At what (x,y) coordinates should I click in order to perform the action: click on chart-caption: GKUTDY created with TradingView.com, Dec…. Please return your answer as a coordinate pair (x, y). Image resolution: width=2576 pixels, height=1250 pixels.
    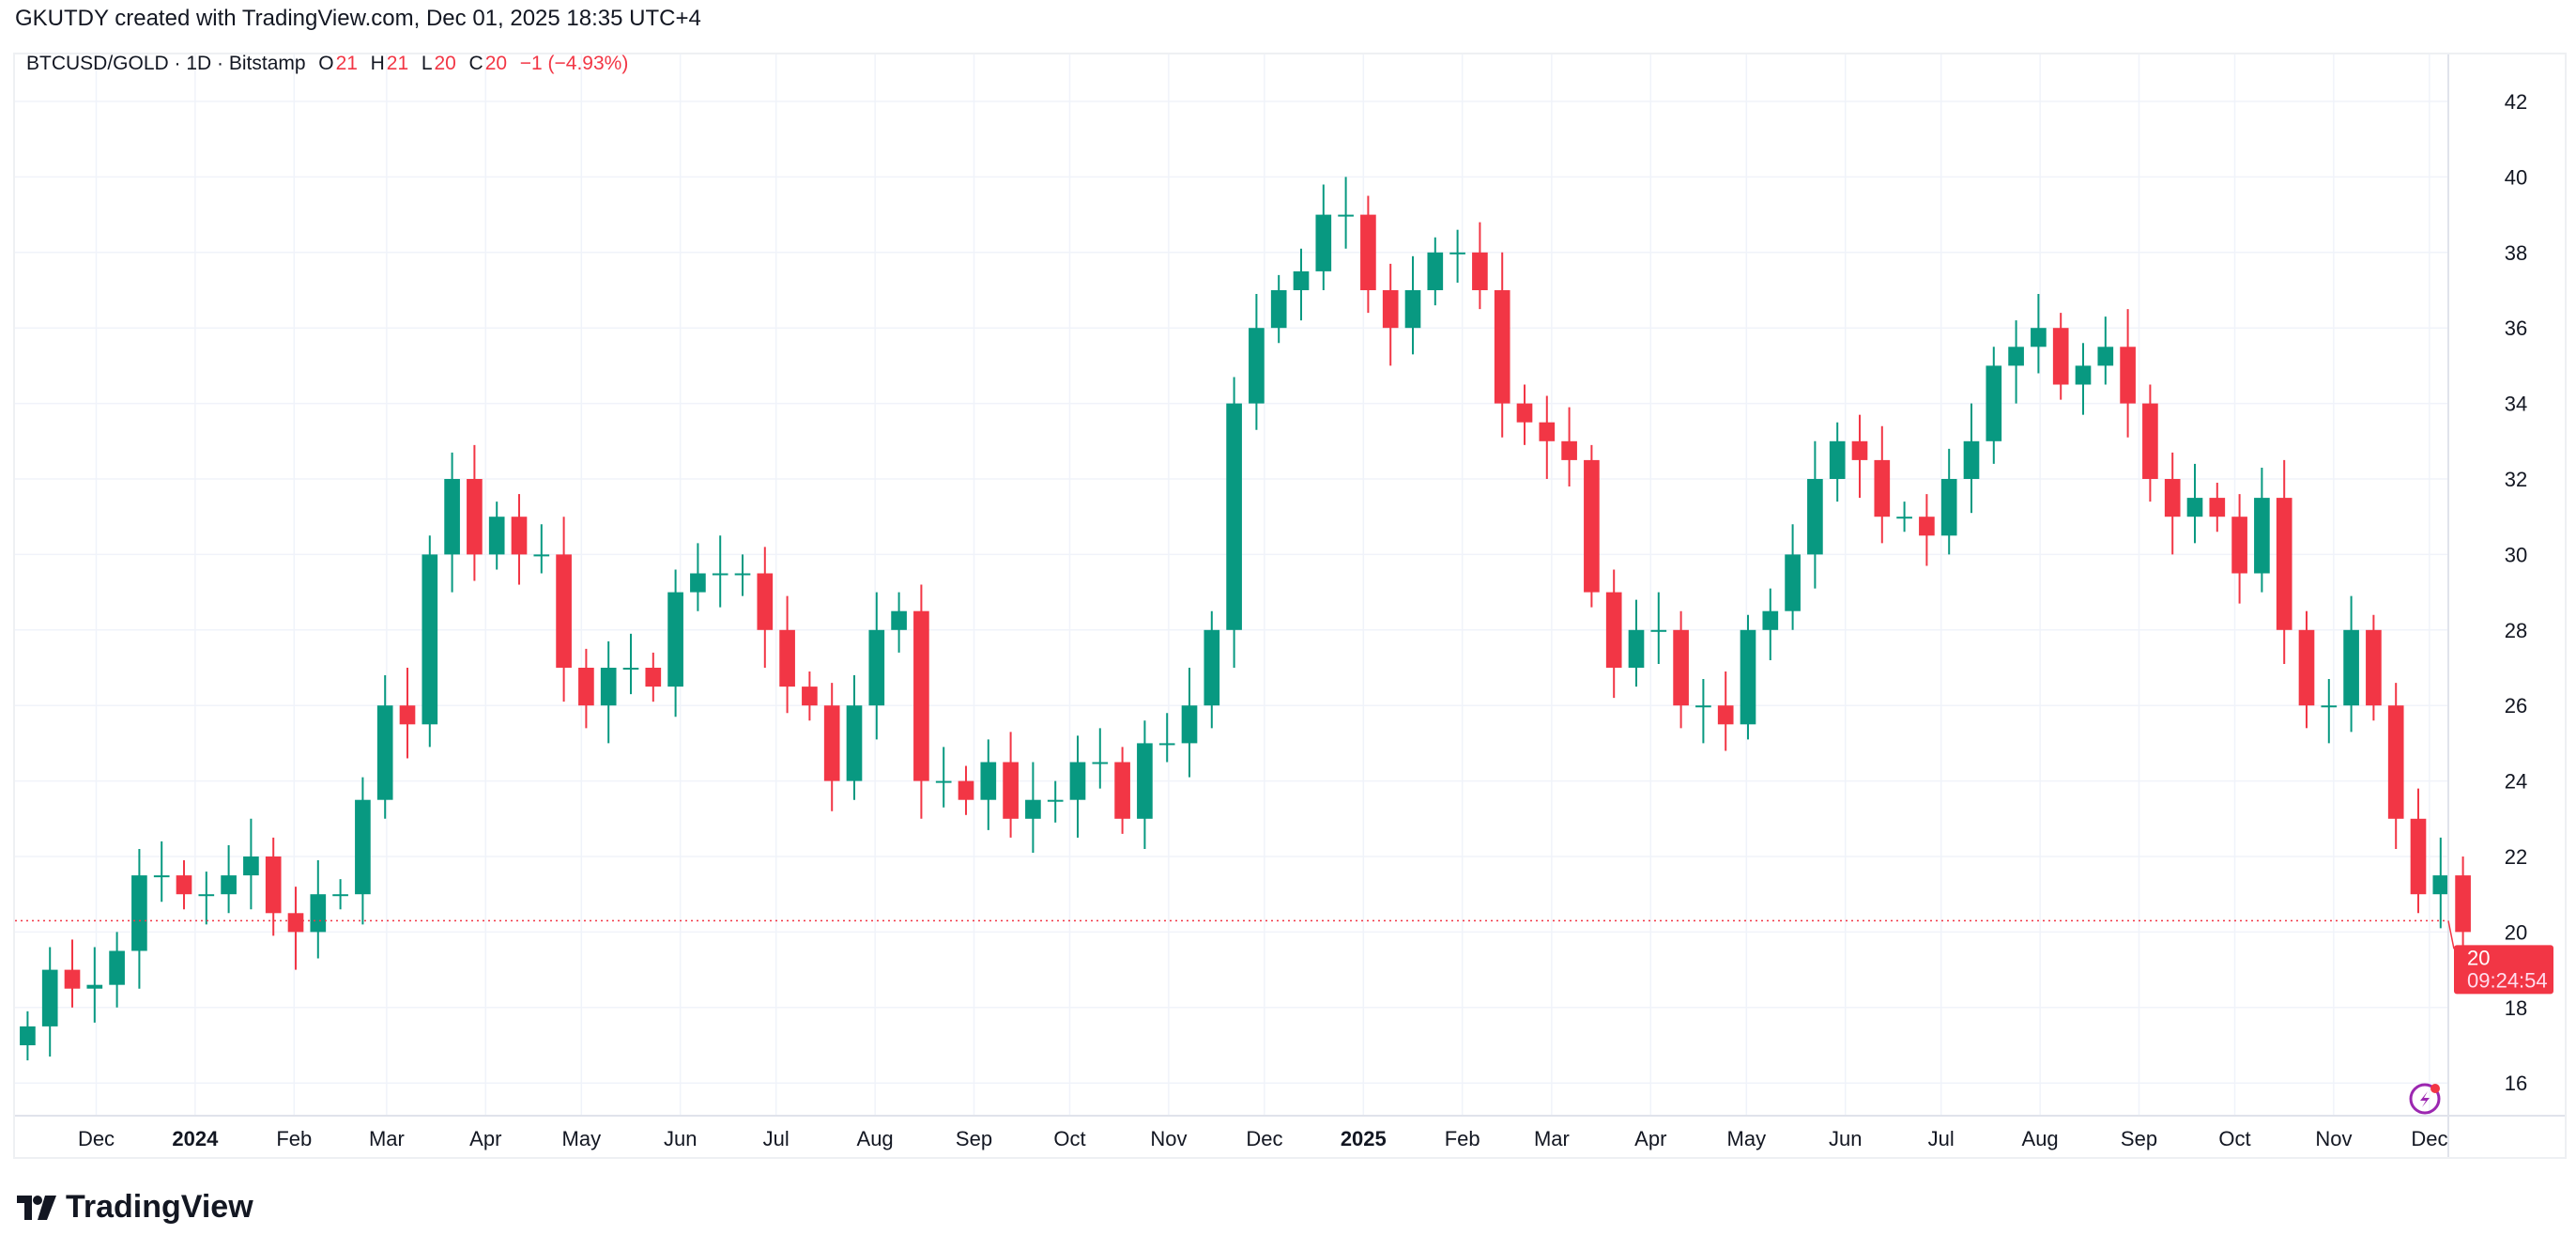
    Looking at the image, I should click on (358, 18).